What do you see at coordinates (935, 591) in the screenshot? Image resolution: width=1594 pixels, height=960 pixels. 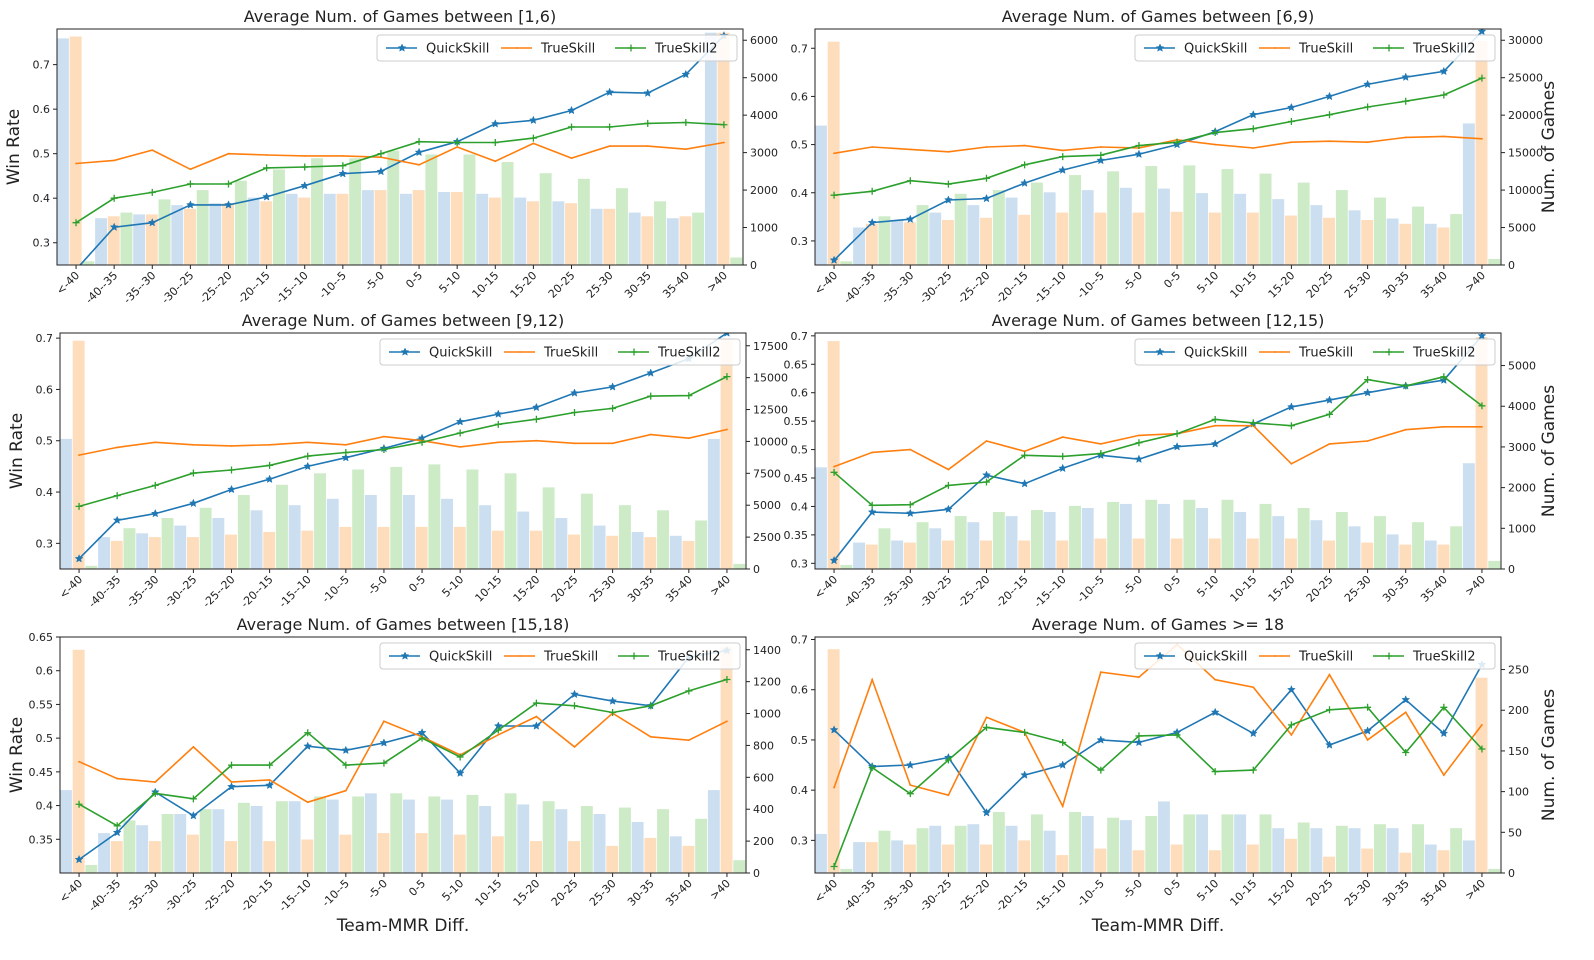 I see `x-tick-label: -30--25` at bounding box center [935, 591].